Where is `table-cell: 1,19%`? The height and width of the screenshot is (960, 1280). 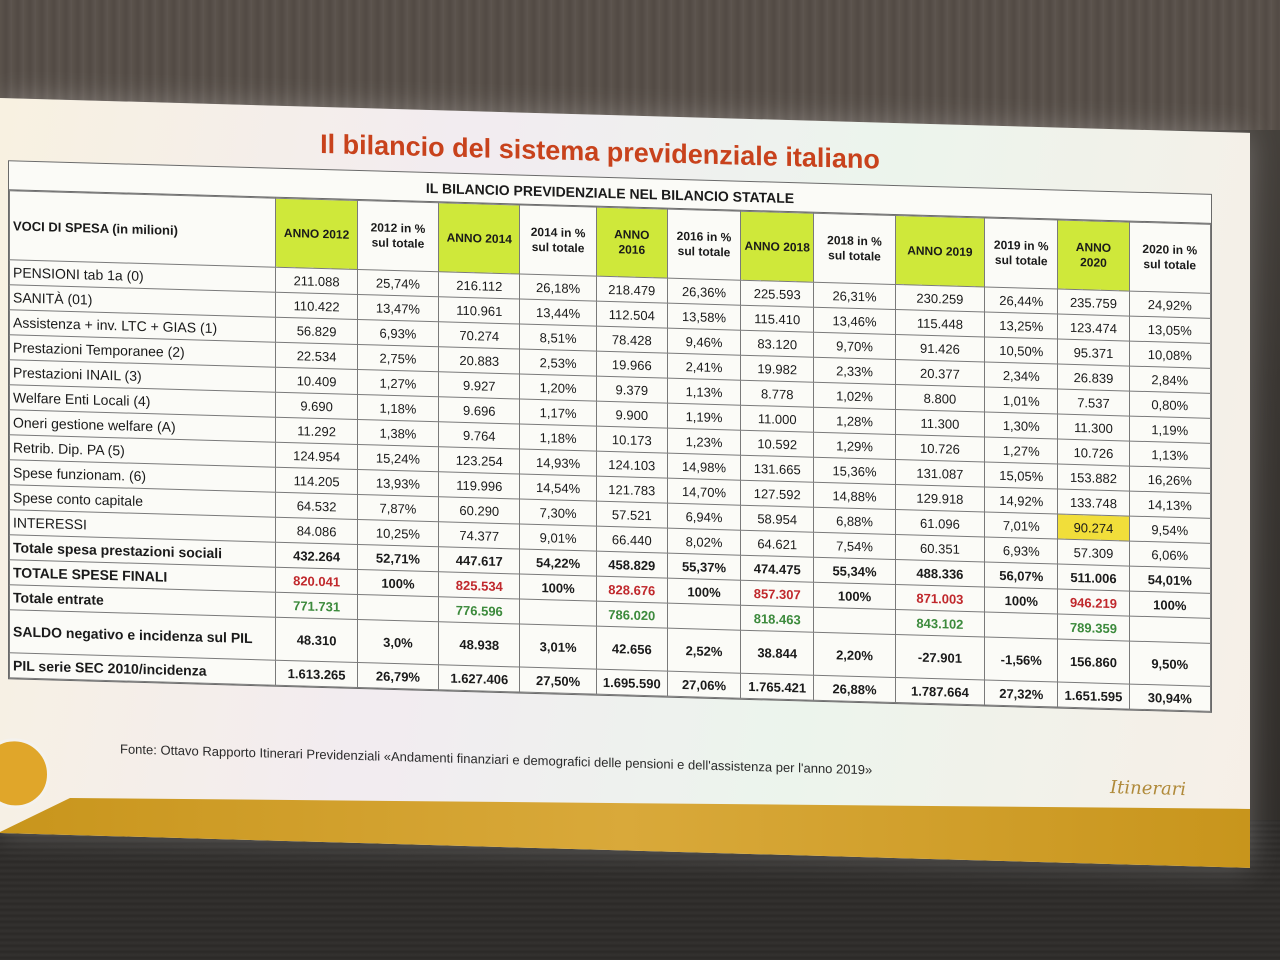 table-cell: 1,19% is located at coordinates (1170, 430).